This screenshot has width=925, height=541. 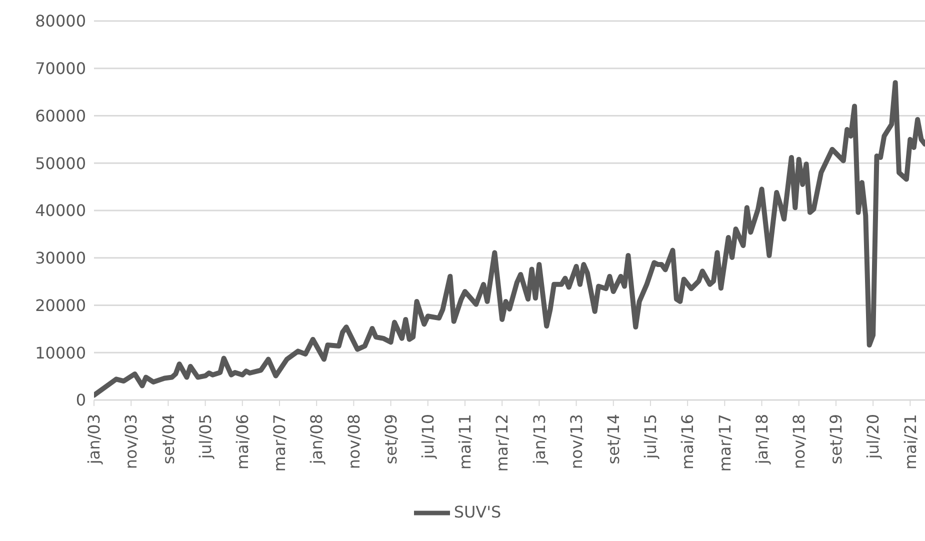 What do you see at coordinates (280, 443) in the screenshot?
I see `x-tick-label: mar/07` at bounding box center [280, 443].